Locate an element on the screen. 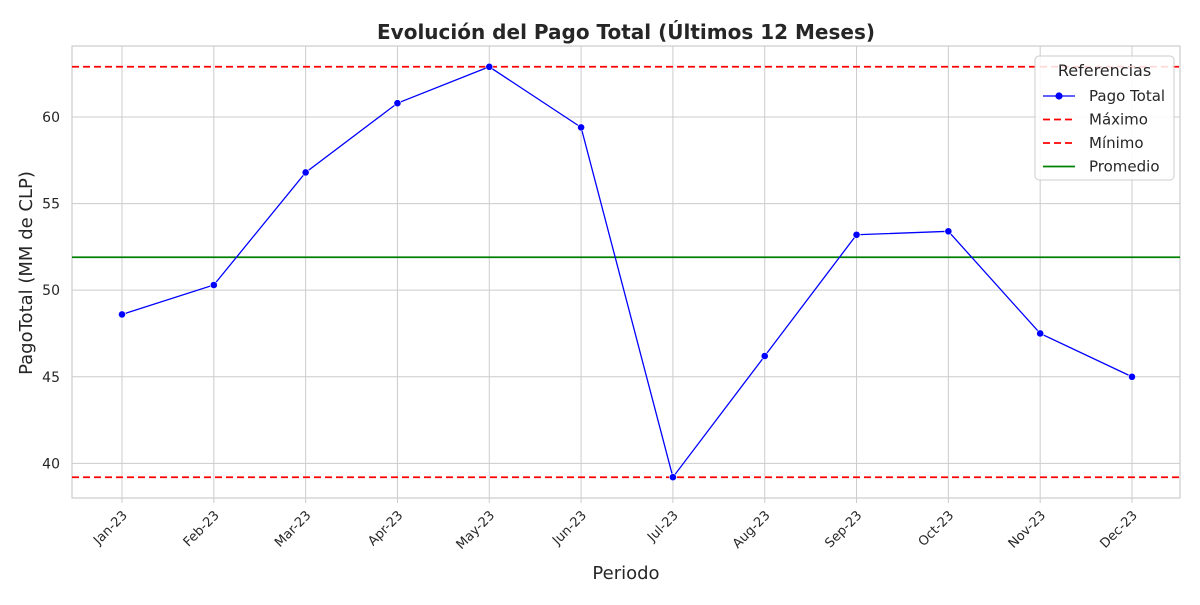 The height and width of the screenshot is (605, 1200). y-tick-label: 60 is located at coordinates (51, 118).